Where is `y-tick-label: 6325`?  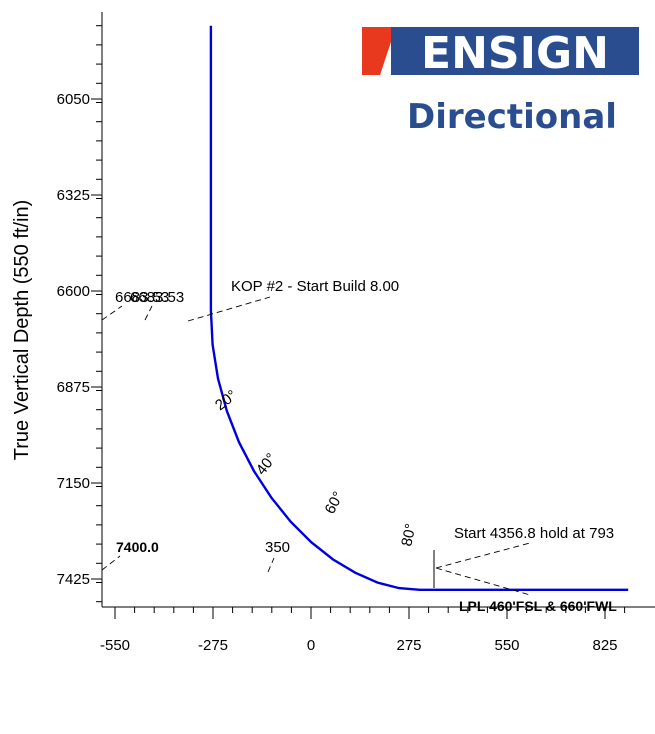
y-tick-label: 6325 is located at coordinates (73, 195).